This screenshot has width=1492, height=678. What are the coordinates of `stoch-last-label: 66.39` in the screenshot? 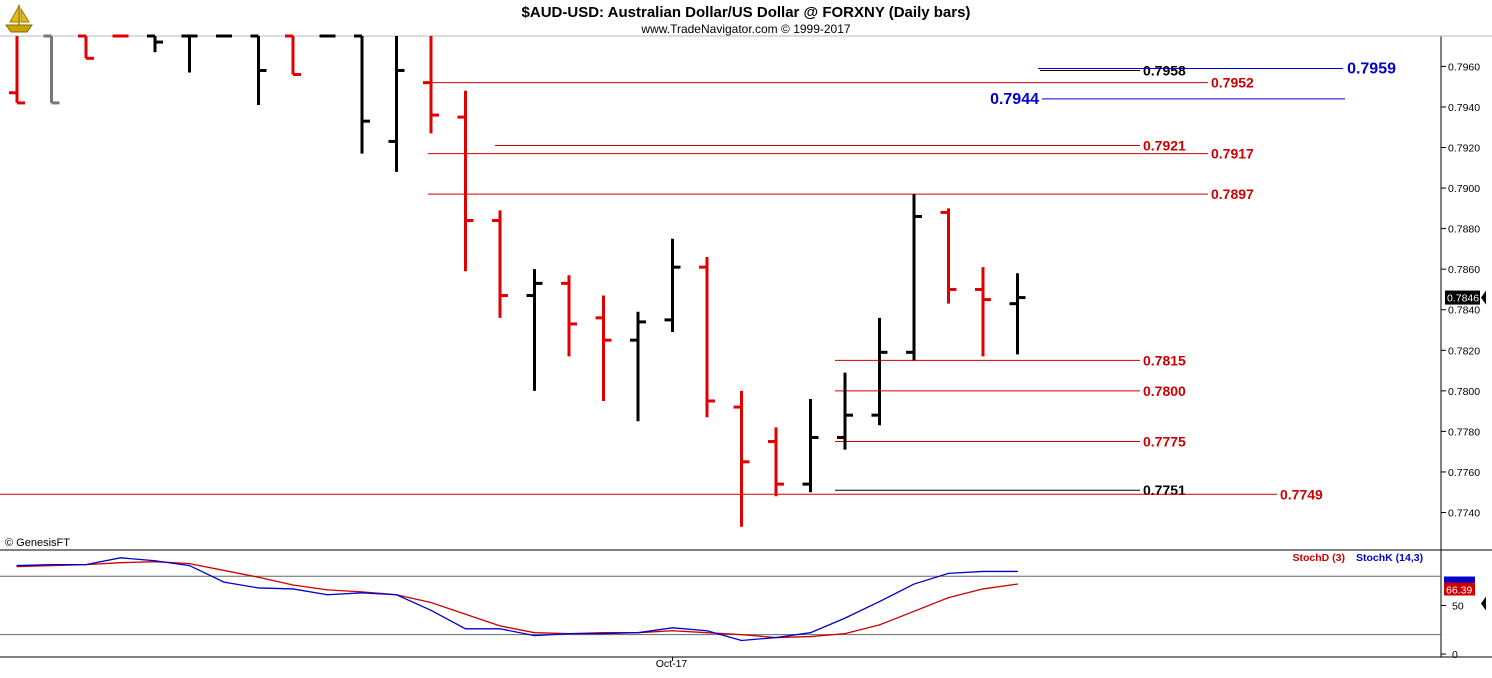 It's located at (1459, 591).